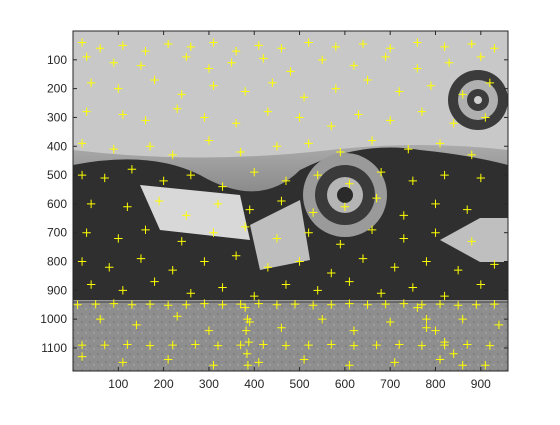 This screenshot has height=425, width=560. I want to click on y-tick-label: 900, so click(57, 290).